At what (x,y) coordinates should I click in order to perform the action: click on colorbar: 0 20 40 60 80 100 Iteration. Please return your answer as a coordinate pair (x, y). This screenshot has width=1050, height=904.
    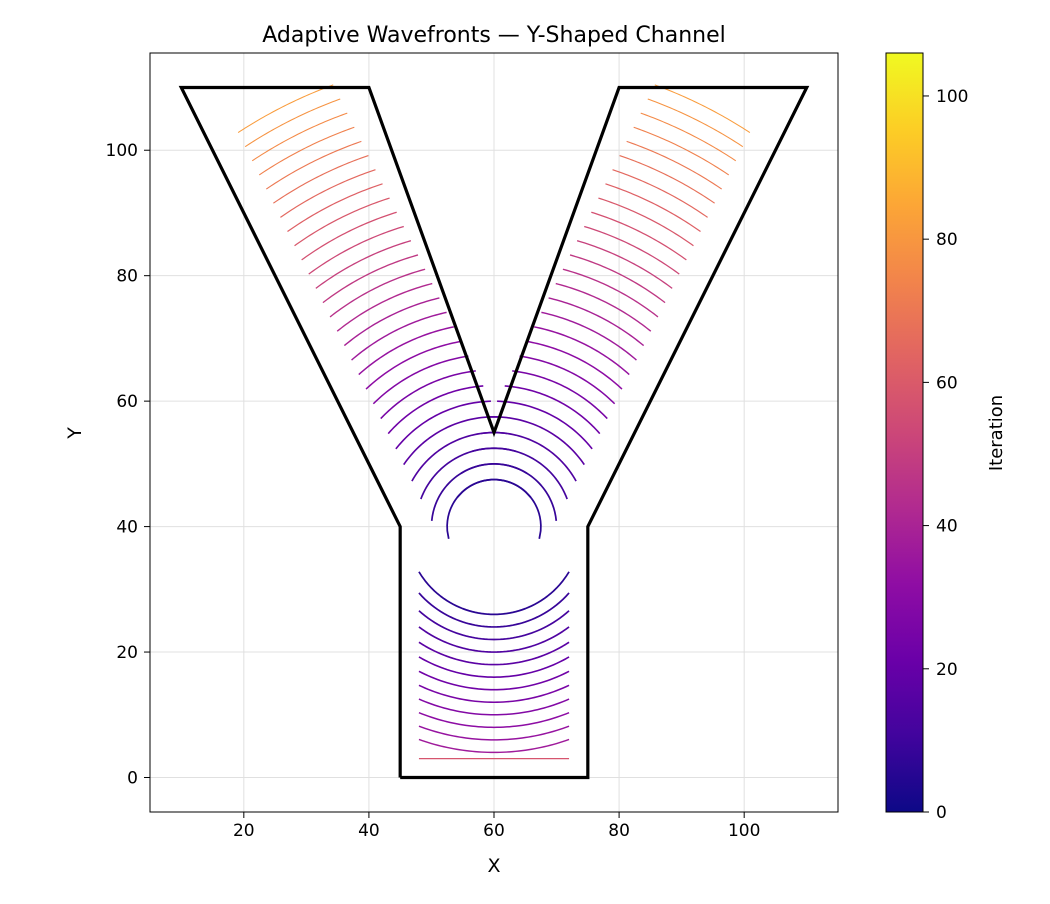
    Looking at the image, I should click on (946, 437).